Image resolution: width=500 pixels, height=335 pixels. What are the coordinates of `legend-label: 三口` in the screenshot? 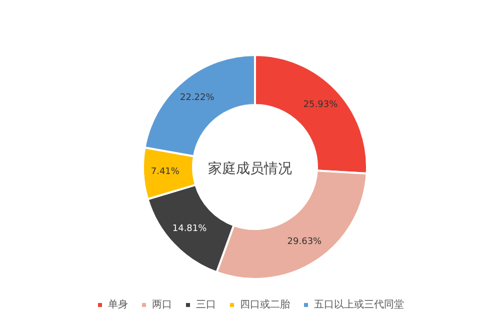 It's located at (206, 305).